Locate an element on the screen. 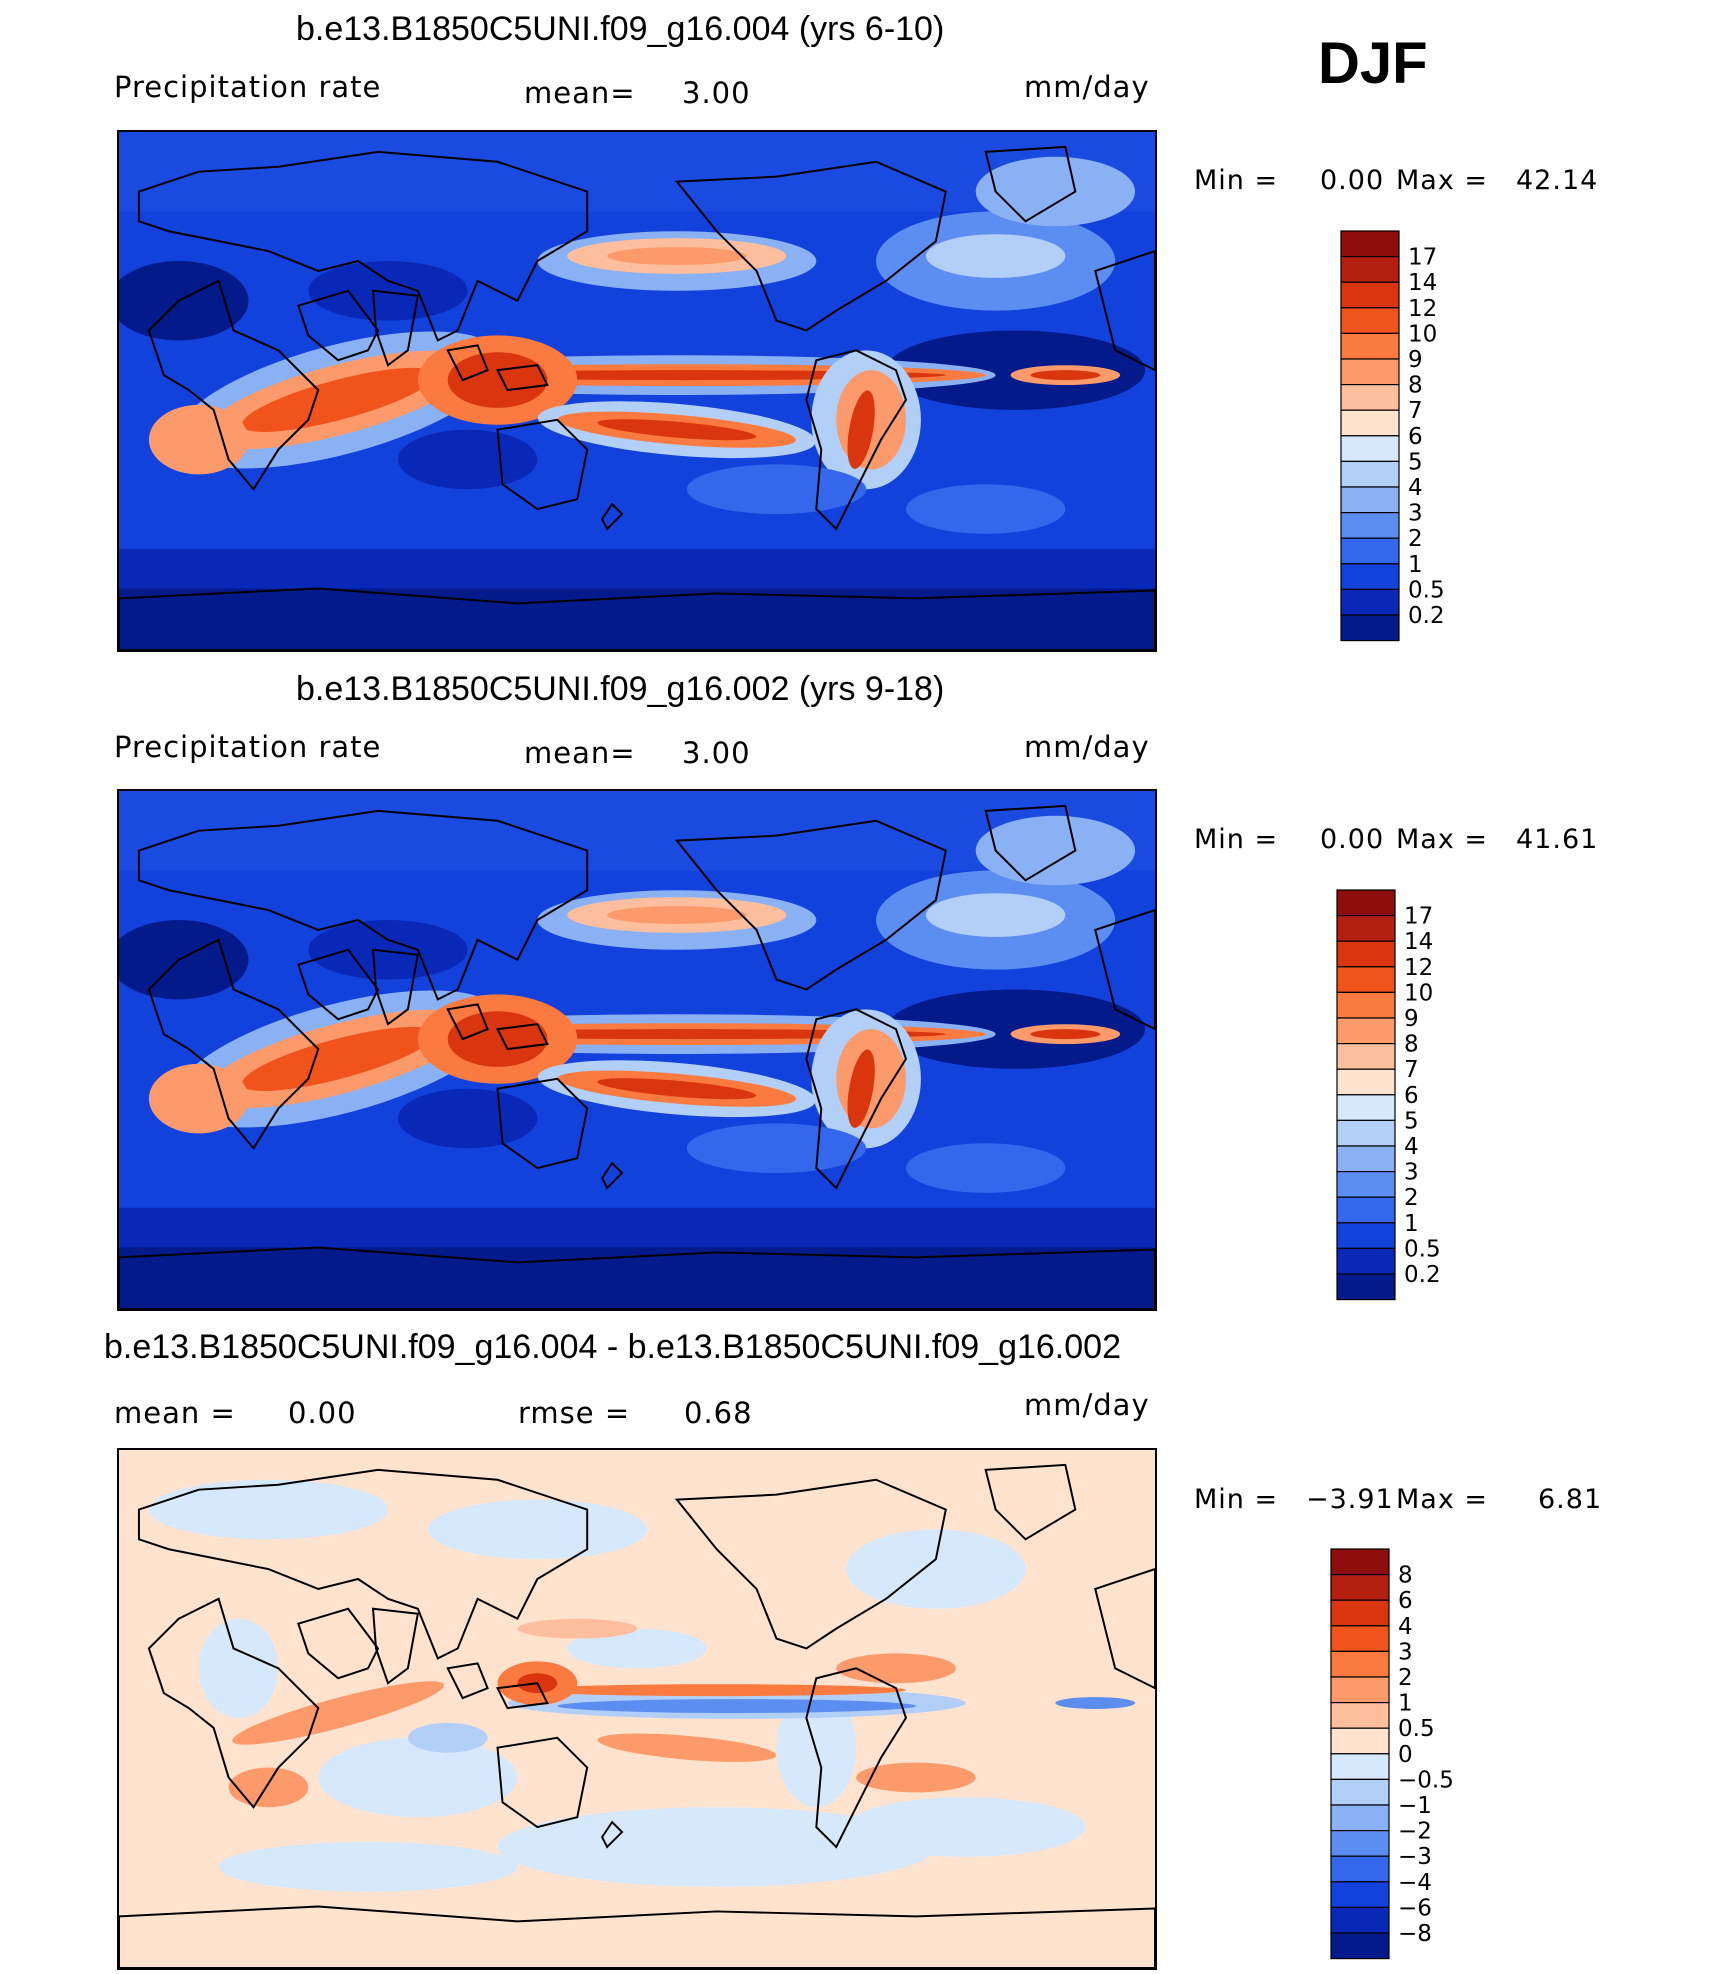 Image resolution: width=1710 pixels, height=1974 pixels. panel-1-colorbar: 17 14 12 10 9 8 7 6 5 4 3 2 1 0.5 0.2 is located at coordinates (1415, 436).